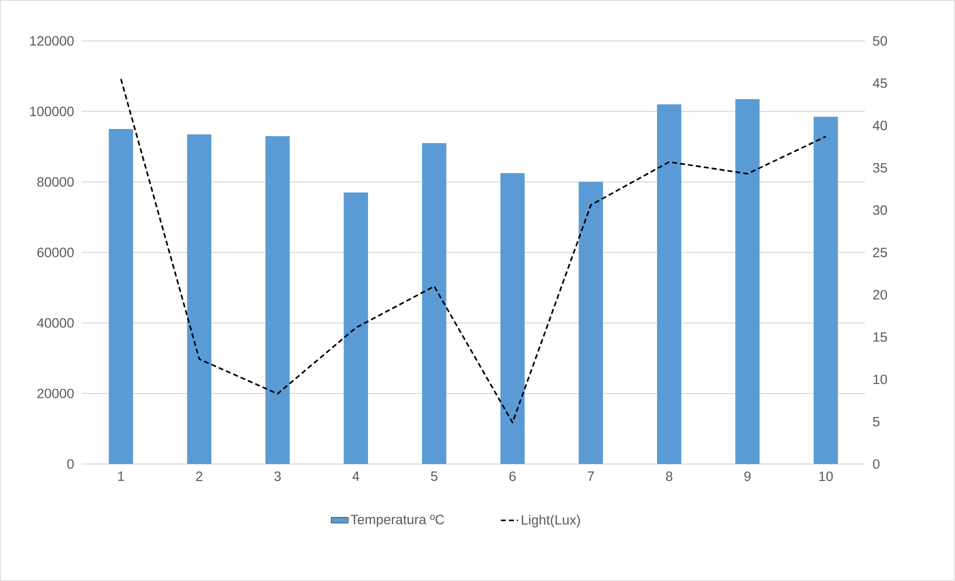 Image resolution: width=955 pixels, height=581 pixels. What do you see at coordinates (199, 476) in the screenshot?
I see `x-tick-label: 2` at bounding box center [199, 476].